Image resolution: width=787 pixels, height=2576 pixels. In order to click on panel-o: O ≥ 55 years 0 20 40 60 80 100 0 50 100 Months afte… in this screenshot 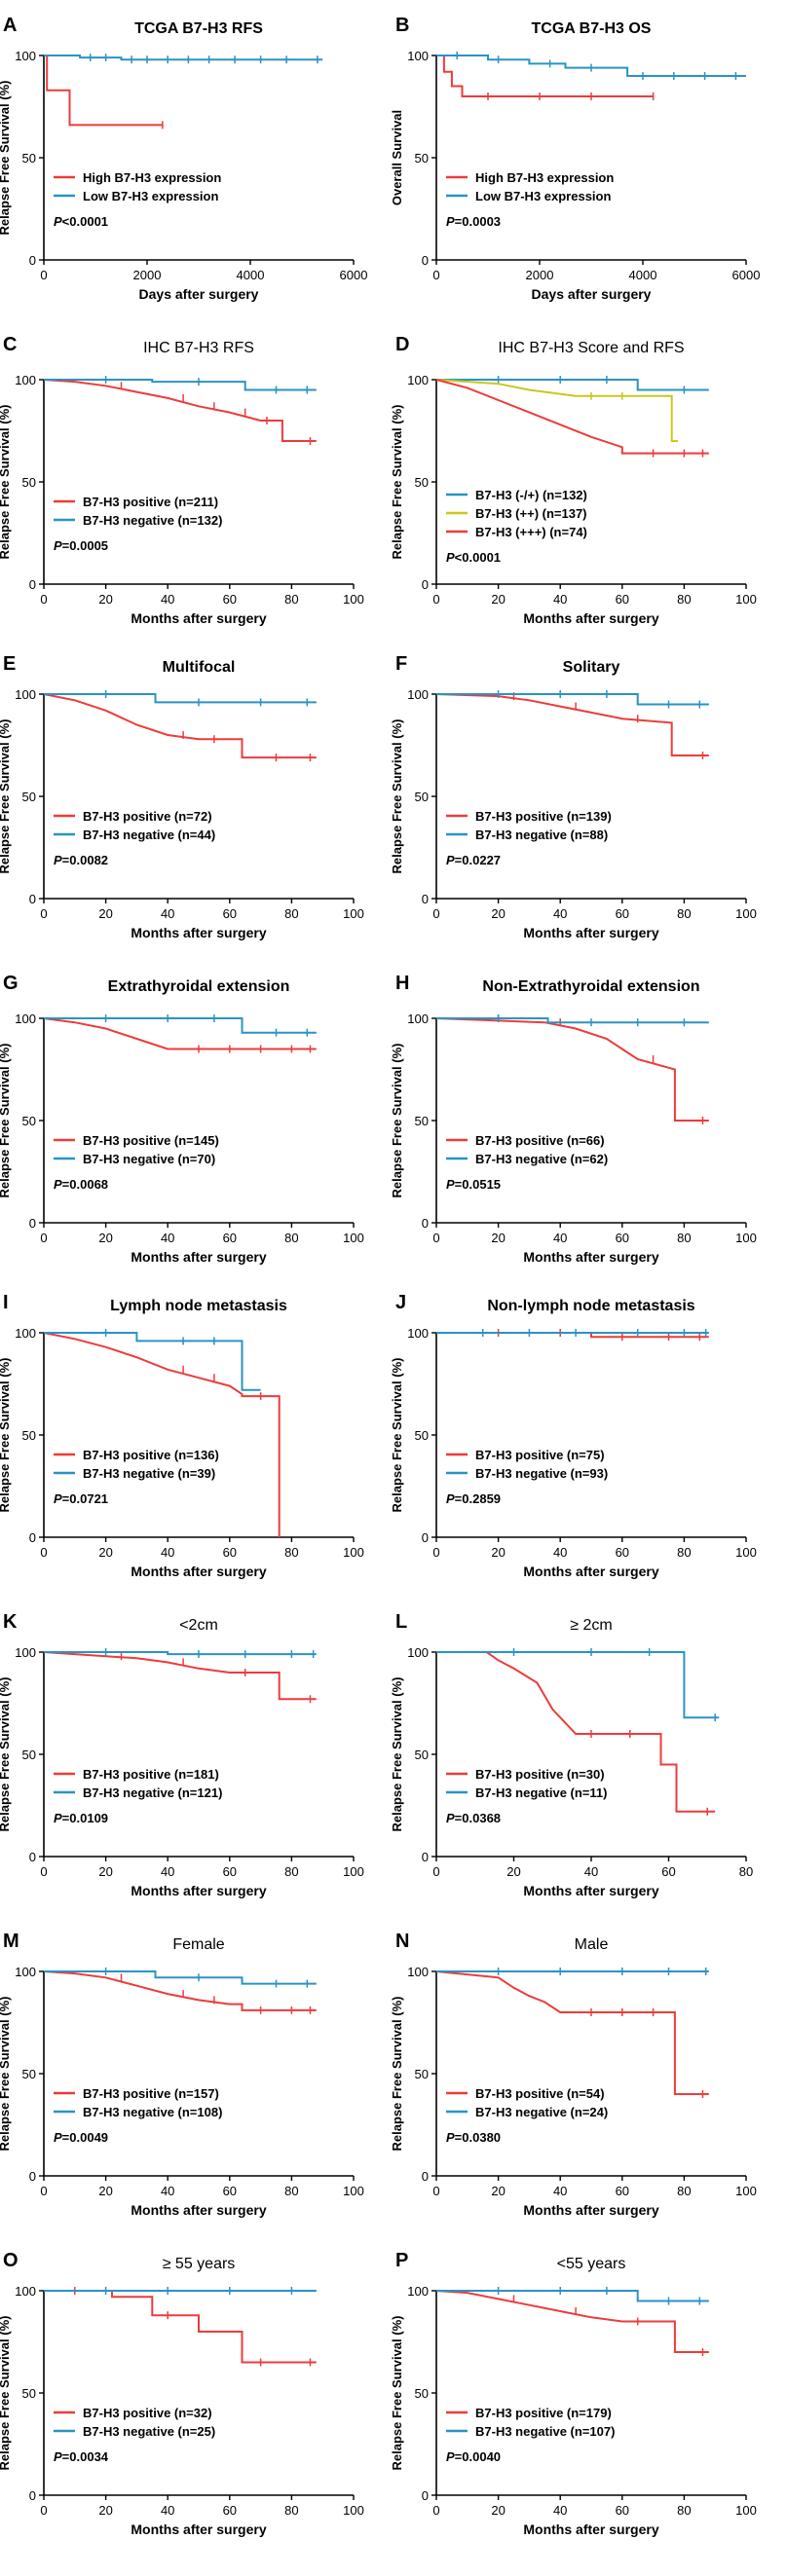, I will do `click(182, 2393)`.